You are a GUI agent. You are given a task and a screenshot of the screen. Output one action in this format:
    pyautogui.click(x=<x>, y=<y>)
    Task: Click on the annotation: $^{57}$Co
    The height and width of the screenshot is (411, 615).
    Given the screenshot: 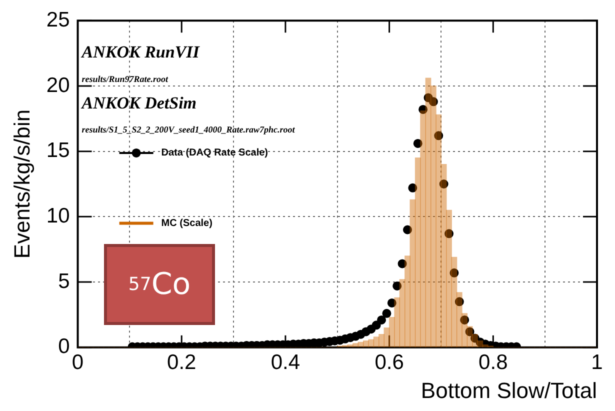 What is the action you would take?
    pyautogui.click(x=160, y=284)
    